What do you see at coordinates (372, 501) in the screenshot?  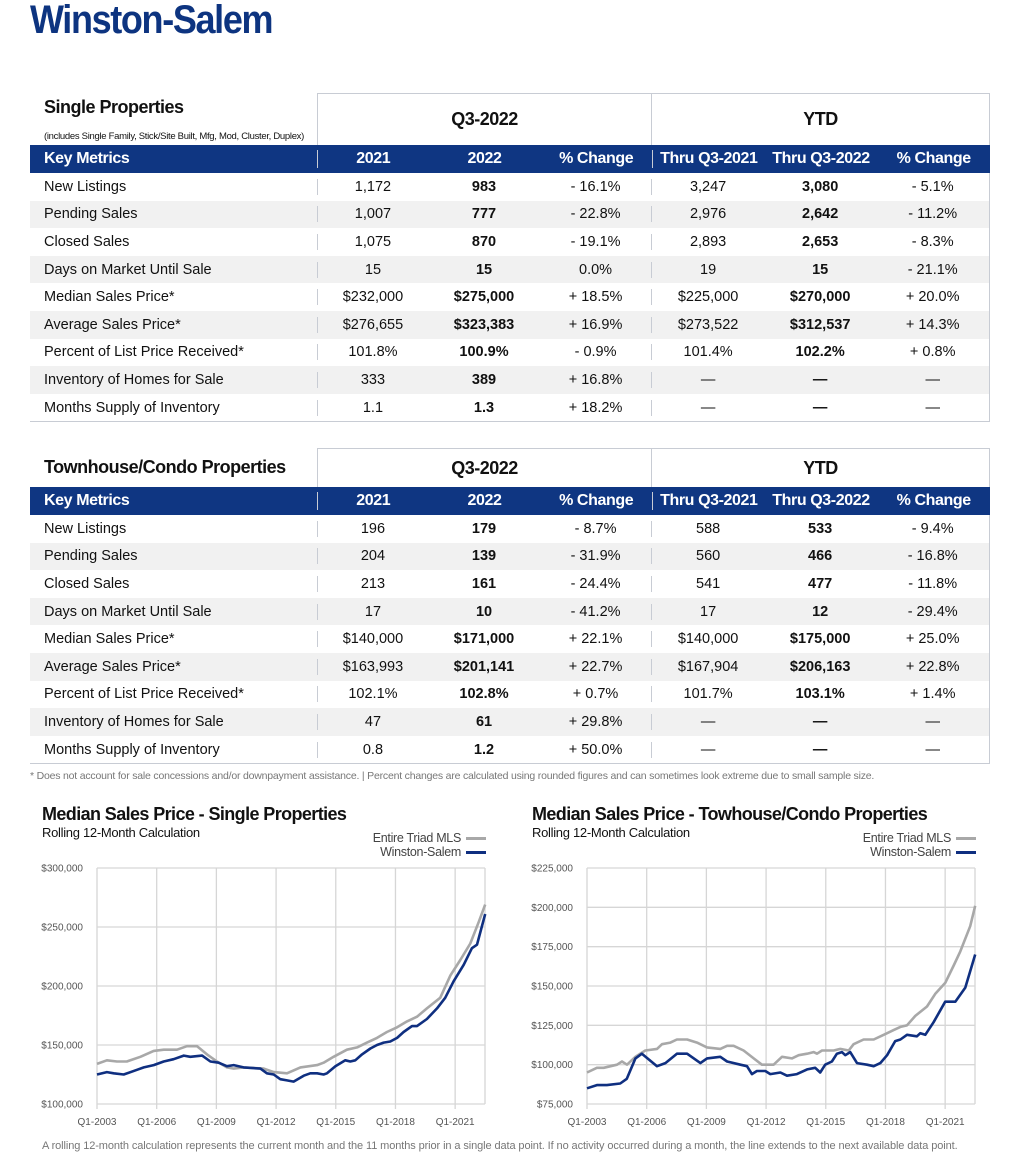 I see `column-header: 2021` at bounding box center [372, 501].